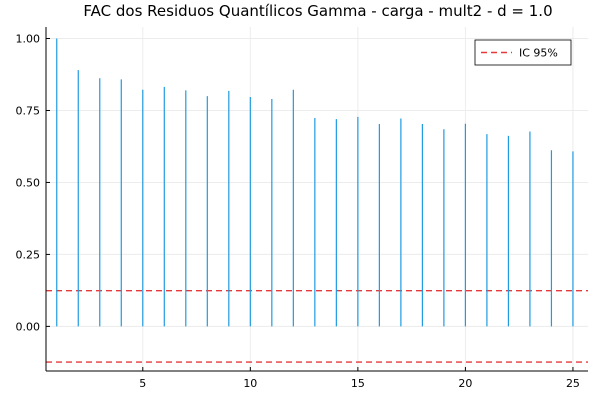 Image resolution: width=600 pixels, height=400 pixels. What do you see at coordinates (358, 383) in the screenshot?
I see `x-tick-label-2: 15` at bounding box center [358, 383].